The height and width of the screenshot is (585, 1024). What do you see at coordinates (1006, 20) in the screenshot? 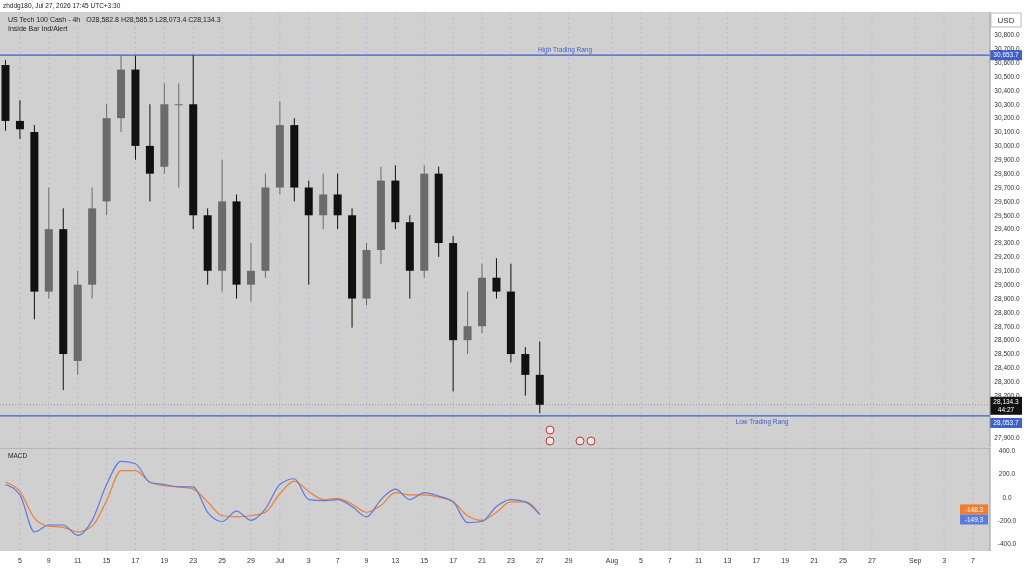
I see `text: USD` at bounding box center [1006, 20].